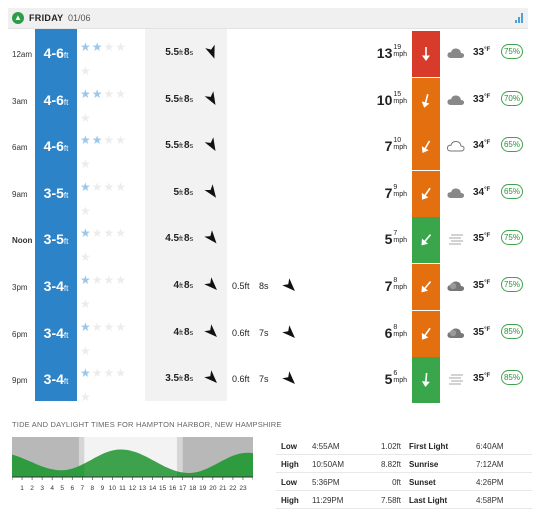  I want to click on hour-label: 13, so click(143, 488).